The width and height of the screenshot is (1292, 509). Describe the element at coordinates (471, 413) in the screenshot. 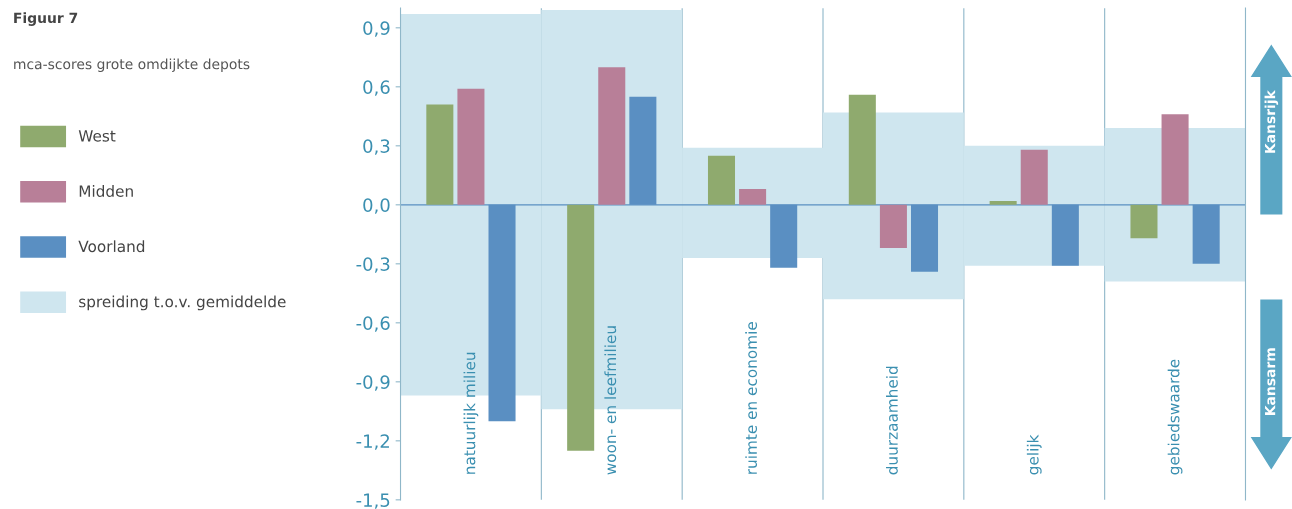

I see `x-tick-label: natuurlijk milieu` at that location.